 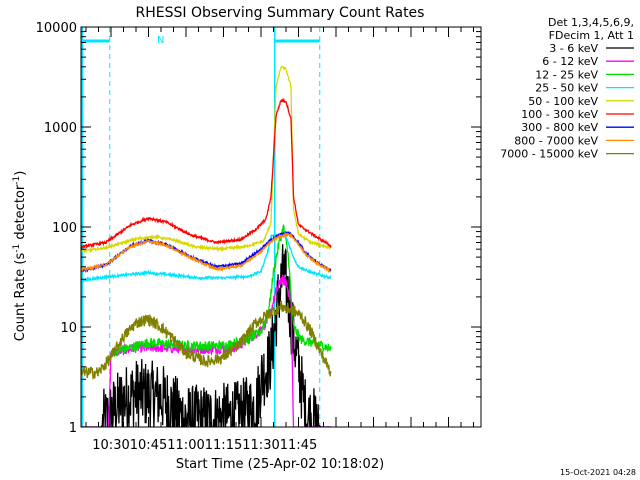 What do you see at coordinates (563, 101) in the screenshot?
I see `legend-label: 50 - 100 keV` at bounding box center [563, 101].